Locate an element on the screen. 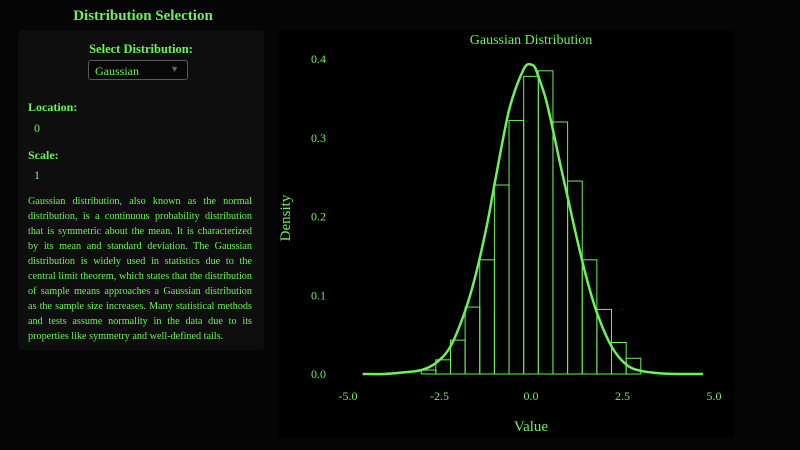 Image resolution: width=800 pixels, height=450 pixels. y-tick-label: 0.2 is located at coordinates (318, 217).